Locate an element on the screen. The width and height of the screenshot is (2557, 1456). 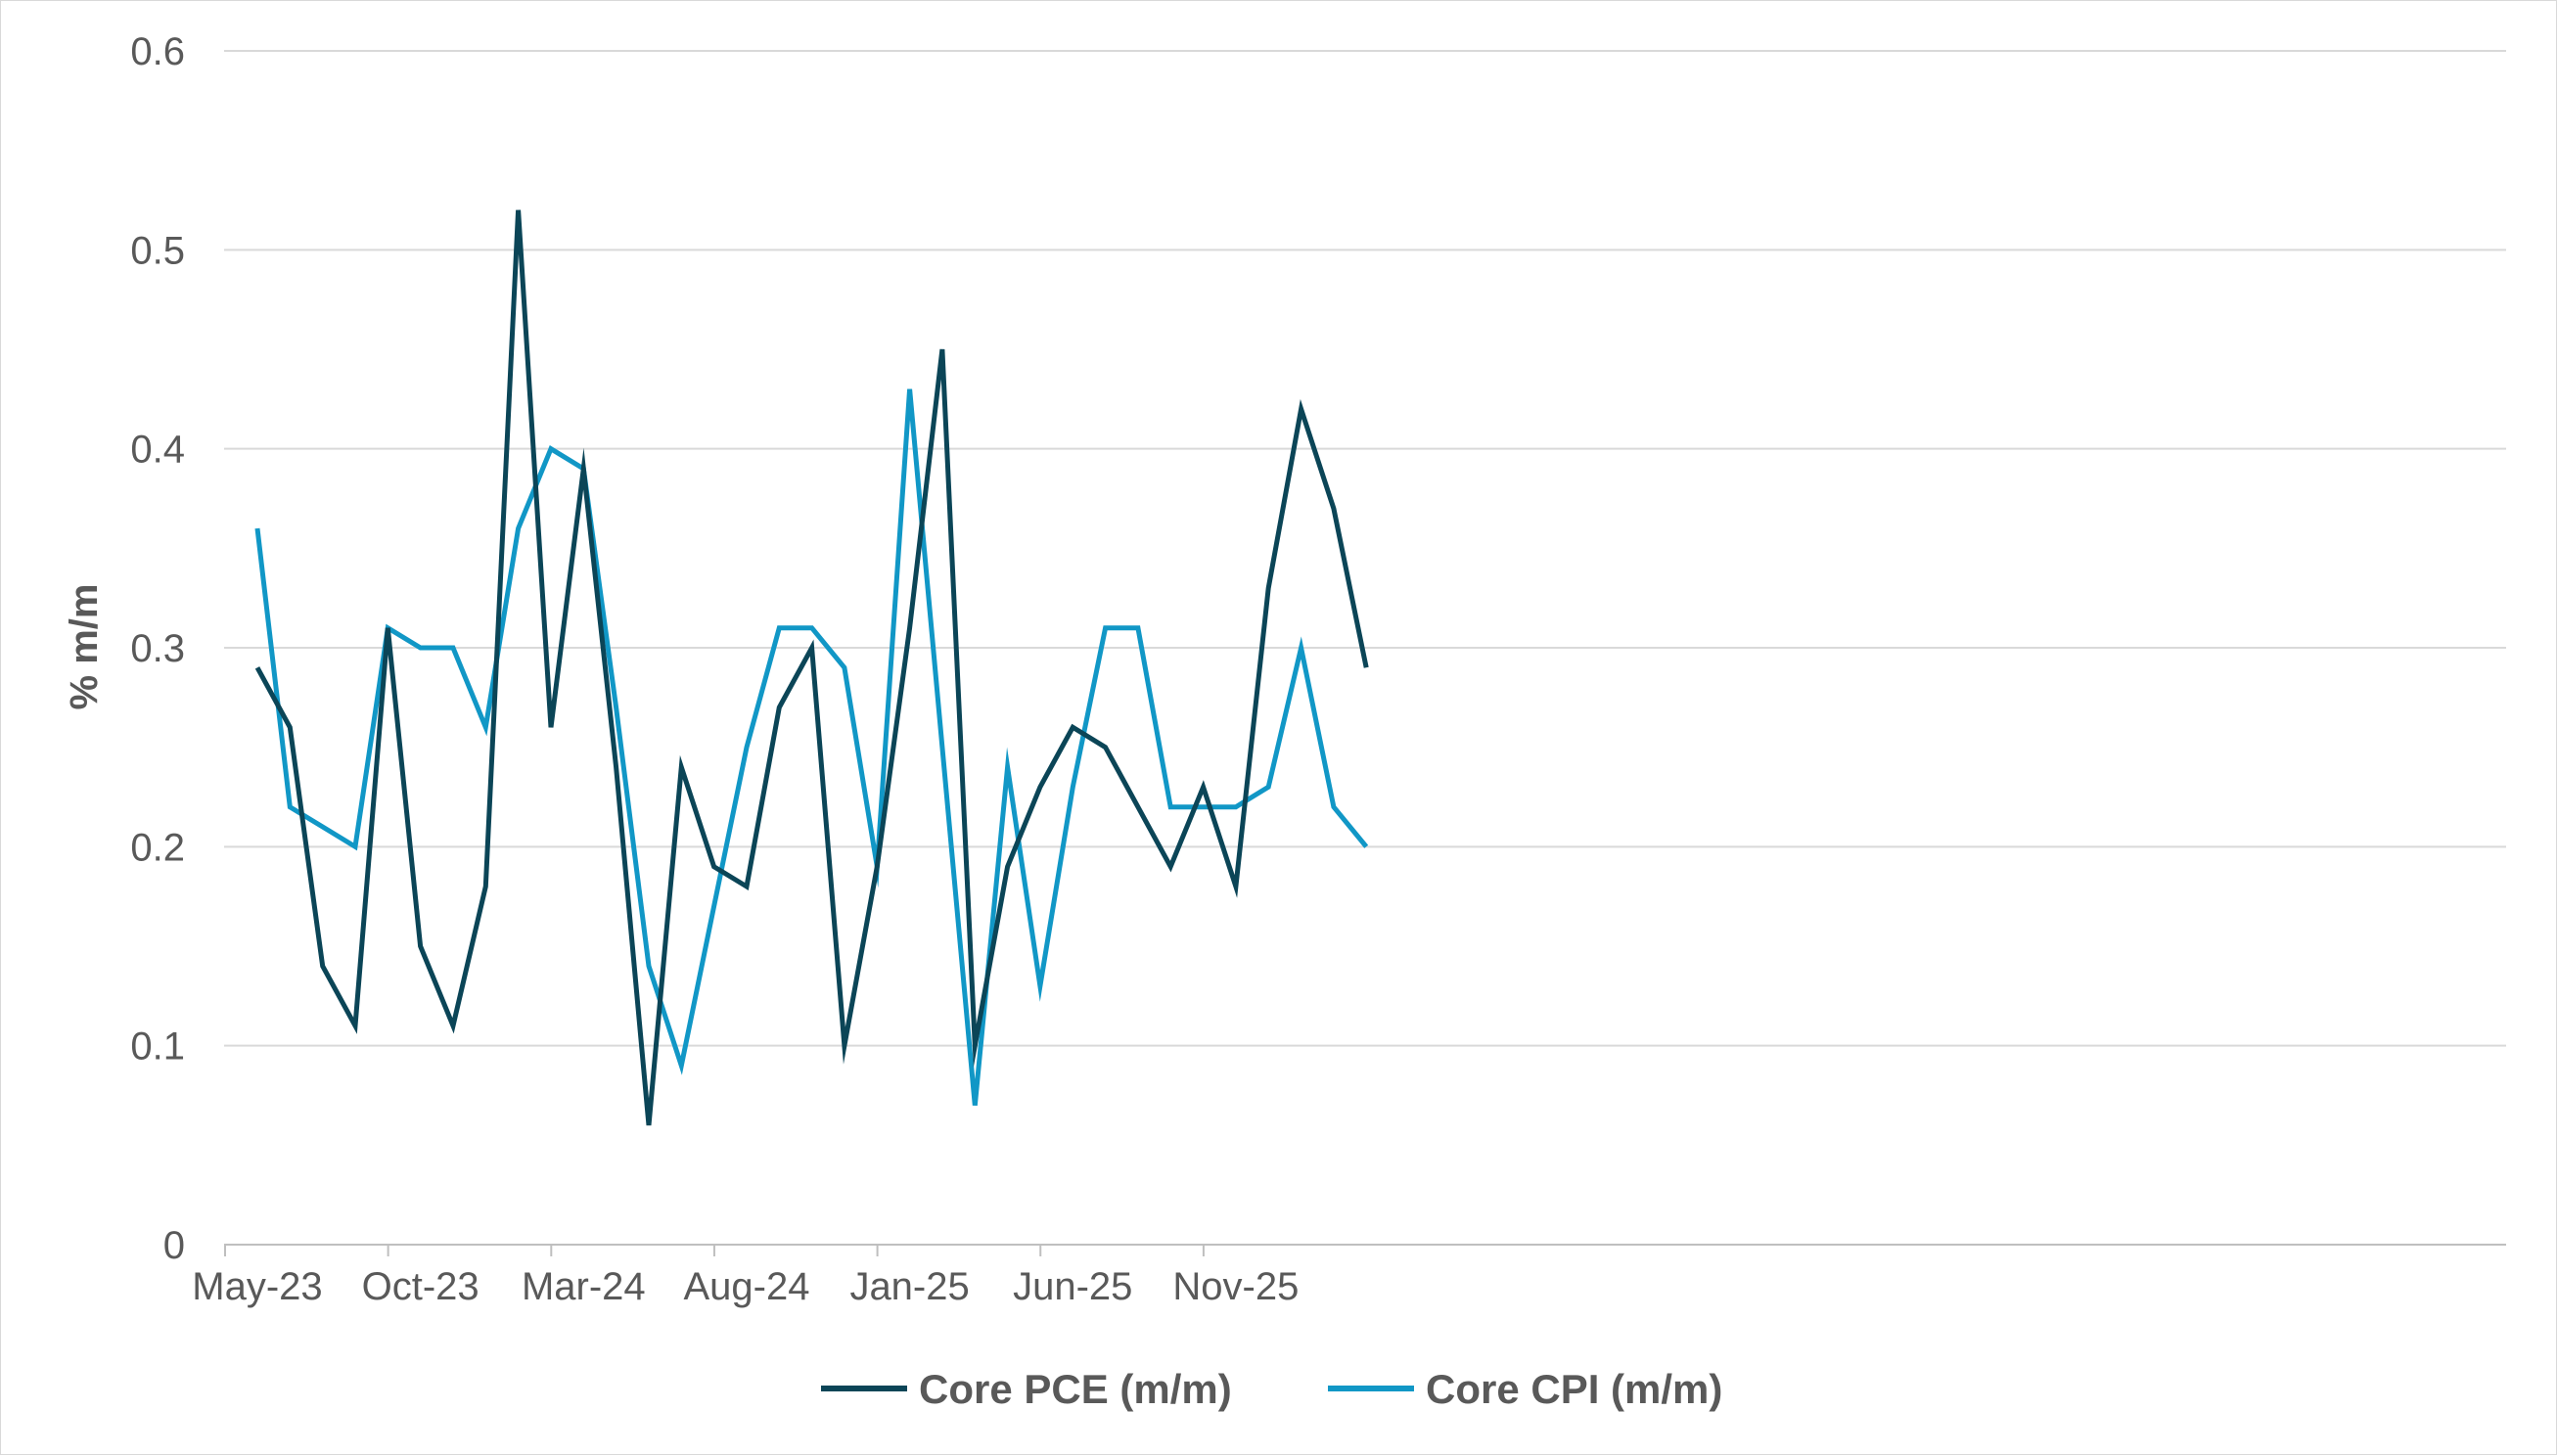
y-tick-label: 0.6 is located at coordinates (158, 51).